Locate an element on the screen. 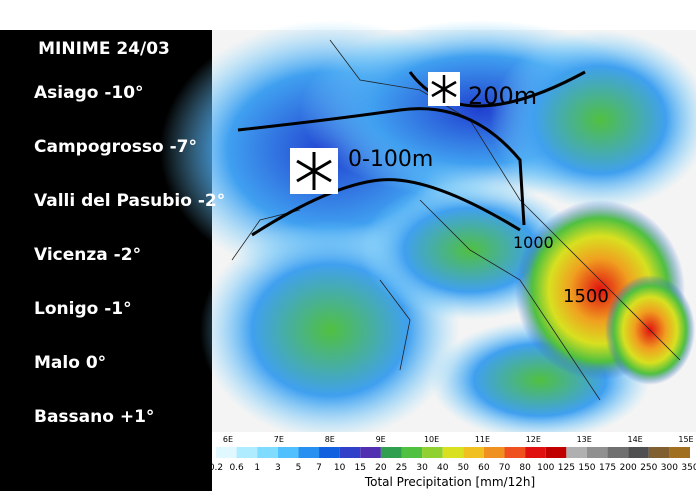 Image resolution: width=696 pixels, height=491 pixels. map-annotation: 1000 is located at coordinates (533, 242).